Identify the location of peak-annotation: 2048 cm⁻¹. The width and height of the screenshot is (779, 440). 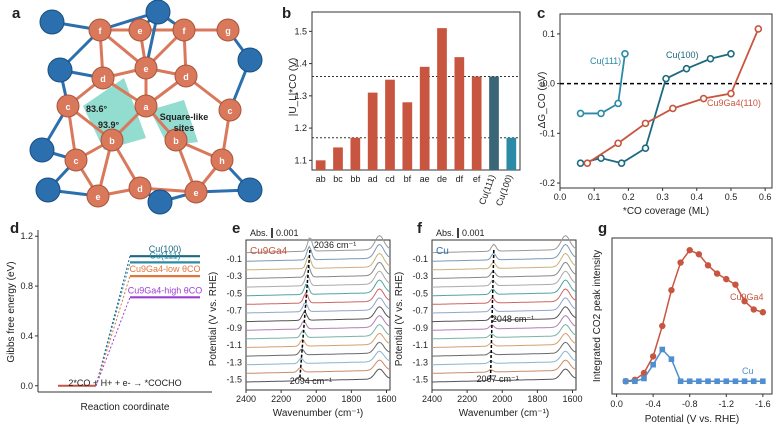
(513, 319).